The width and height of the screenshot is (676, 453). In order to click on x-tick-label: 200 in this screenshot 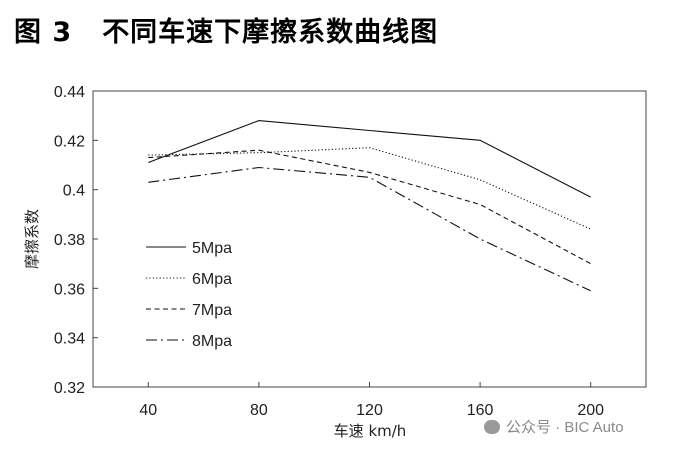, I will do `click(590, 410)`.